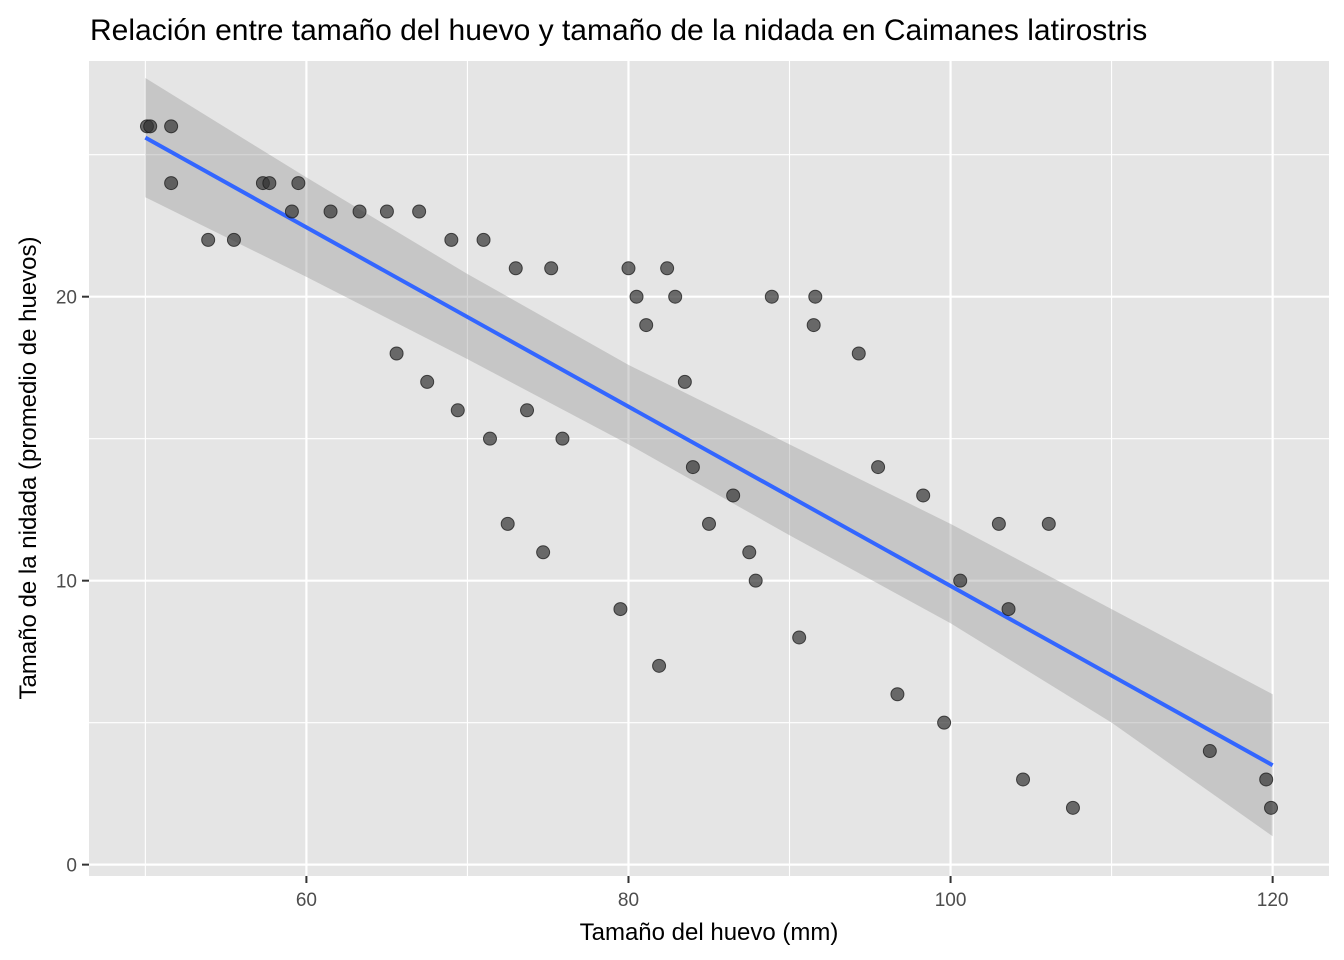 Image resolution: width=1344 pixels, height=960 pixels. I want to click on x-axis: 60 80 100 120, so click(792, 893).